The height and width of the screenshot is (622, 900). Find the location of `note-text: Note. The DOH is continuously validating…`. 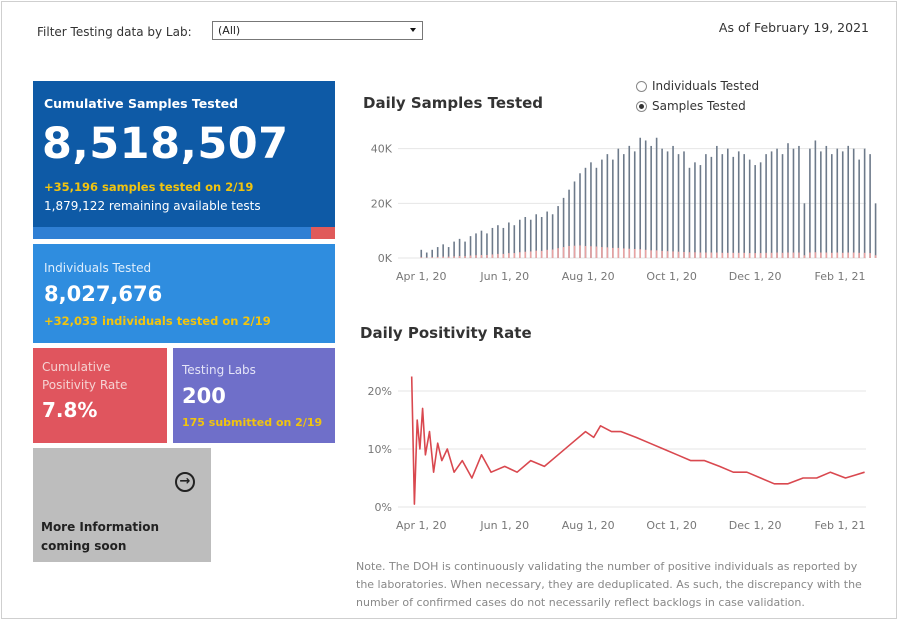

note-text: Note. The DOH is continuously validating… is located at coordinates (609, 584).